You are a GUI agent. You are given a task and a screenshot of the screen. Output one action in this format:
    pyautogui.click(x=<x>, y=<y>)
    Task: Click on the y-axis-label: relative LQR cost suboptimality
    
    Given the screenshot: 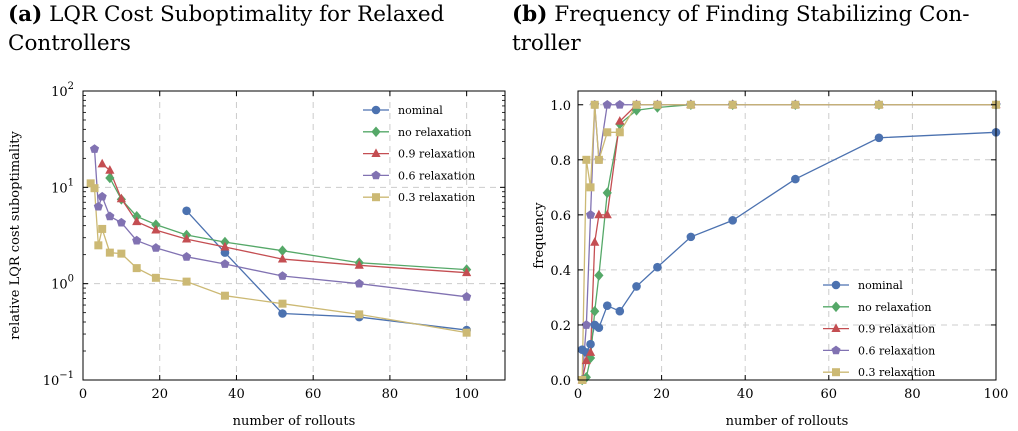 What is the action you would take?
    pyautogui.click(x=15, y=235)
    